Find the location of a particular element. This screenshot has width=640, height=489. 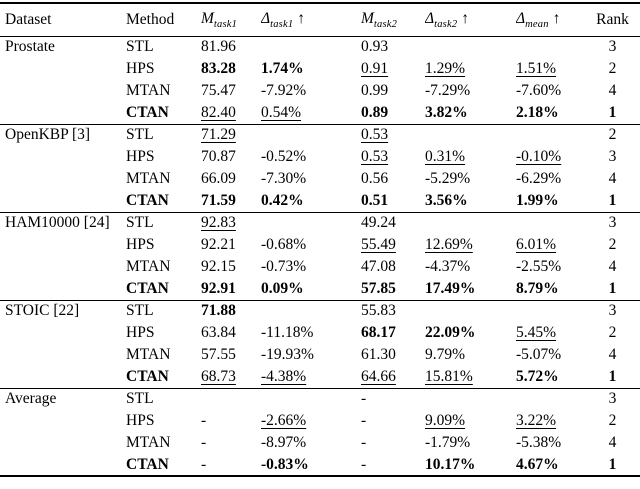

value-cell: 0.93 is located at coordinates (375, 47).